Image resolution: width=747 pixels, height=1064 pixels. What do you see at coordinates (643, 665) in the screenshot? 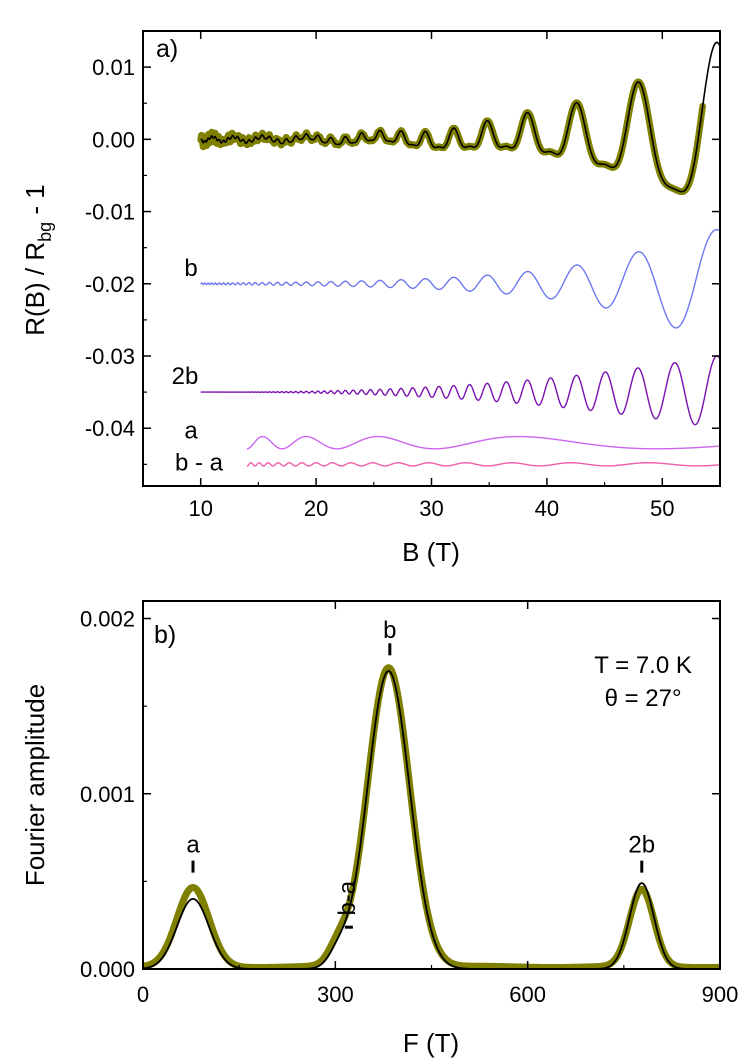
I see `temperature-annotation: T = 7.0 K` at bounding box center [643, 665].